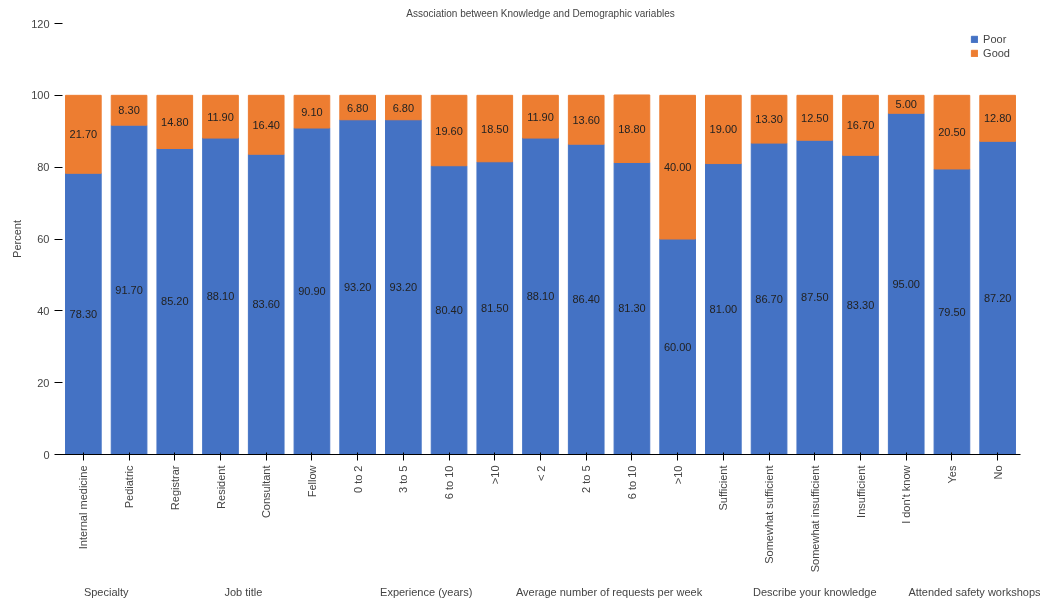 Image resolution: width=1048 pixels, height=605 pixels. What do you see at coordinates (403, 479) in the screenshot?
I see `x-tick-label: 3 to 5` at bounding box center [403, 479].